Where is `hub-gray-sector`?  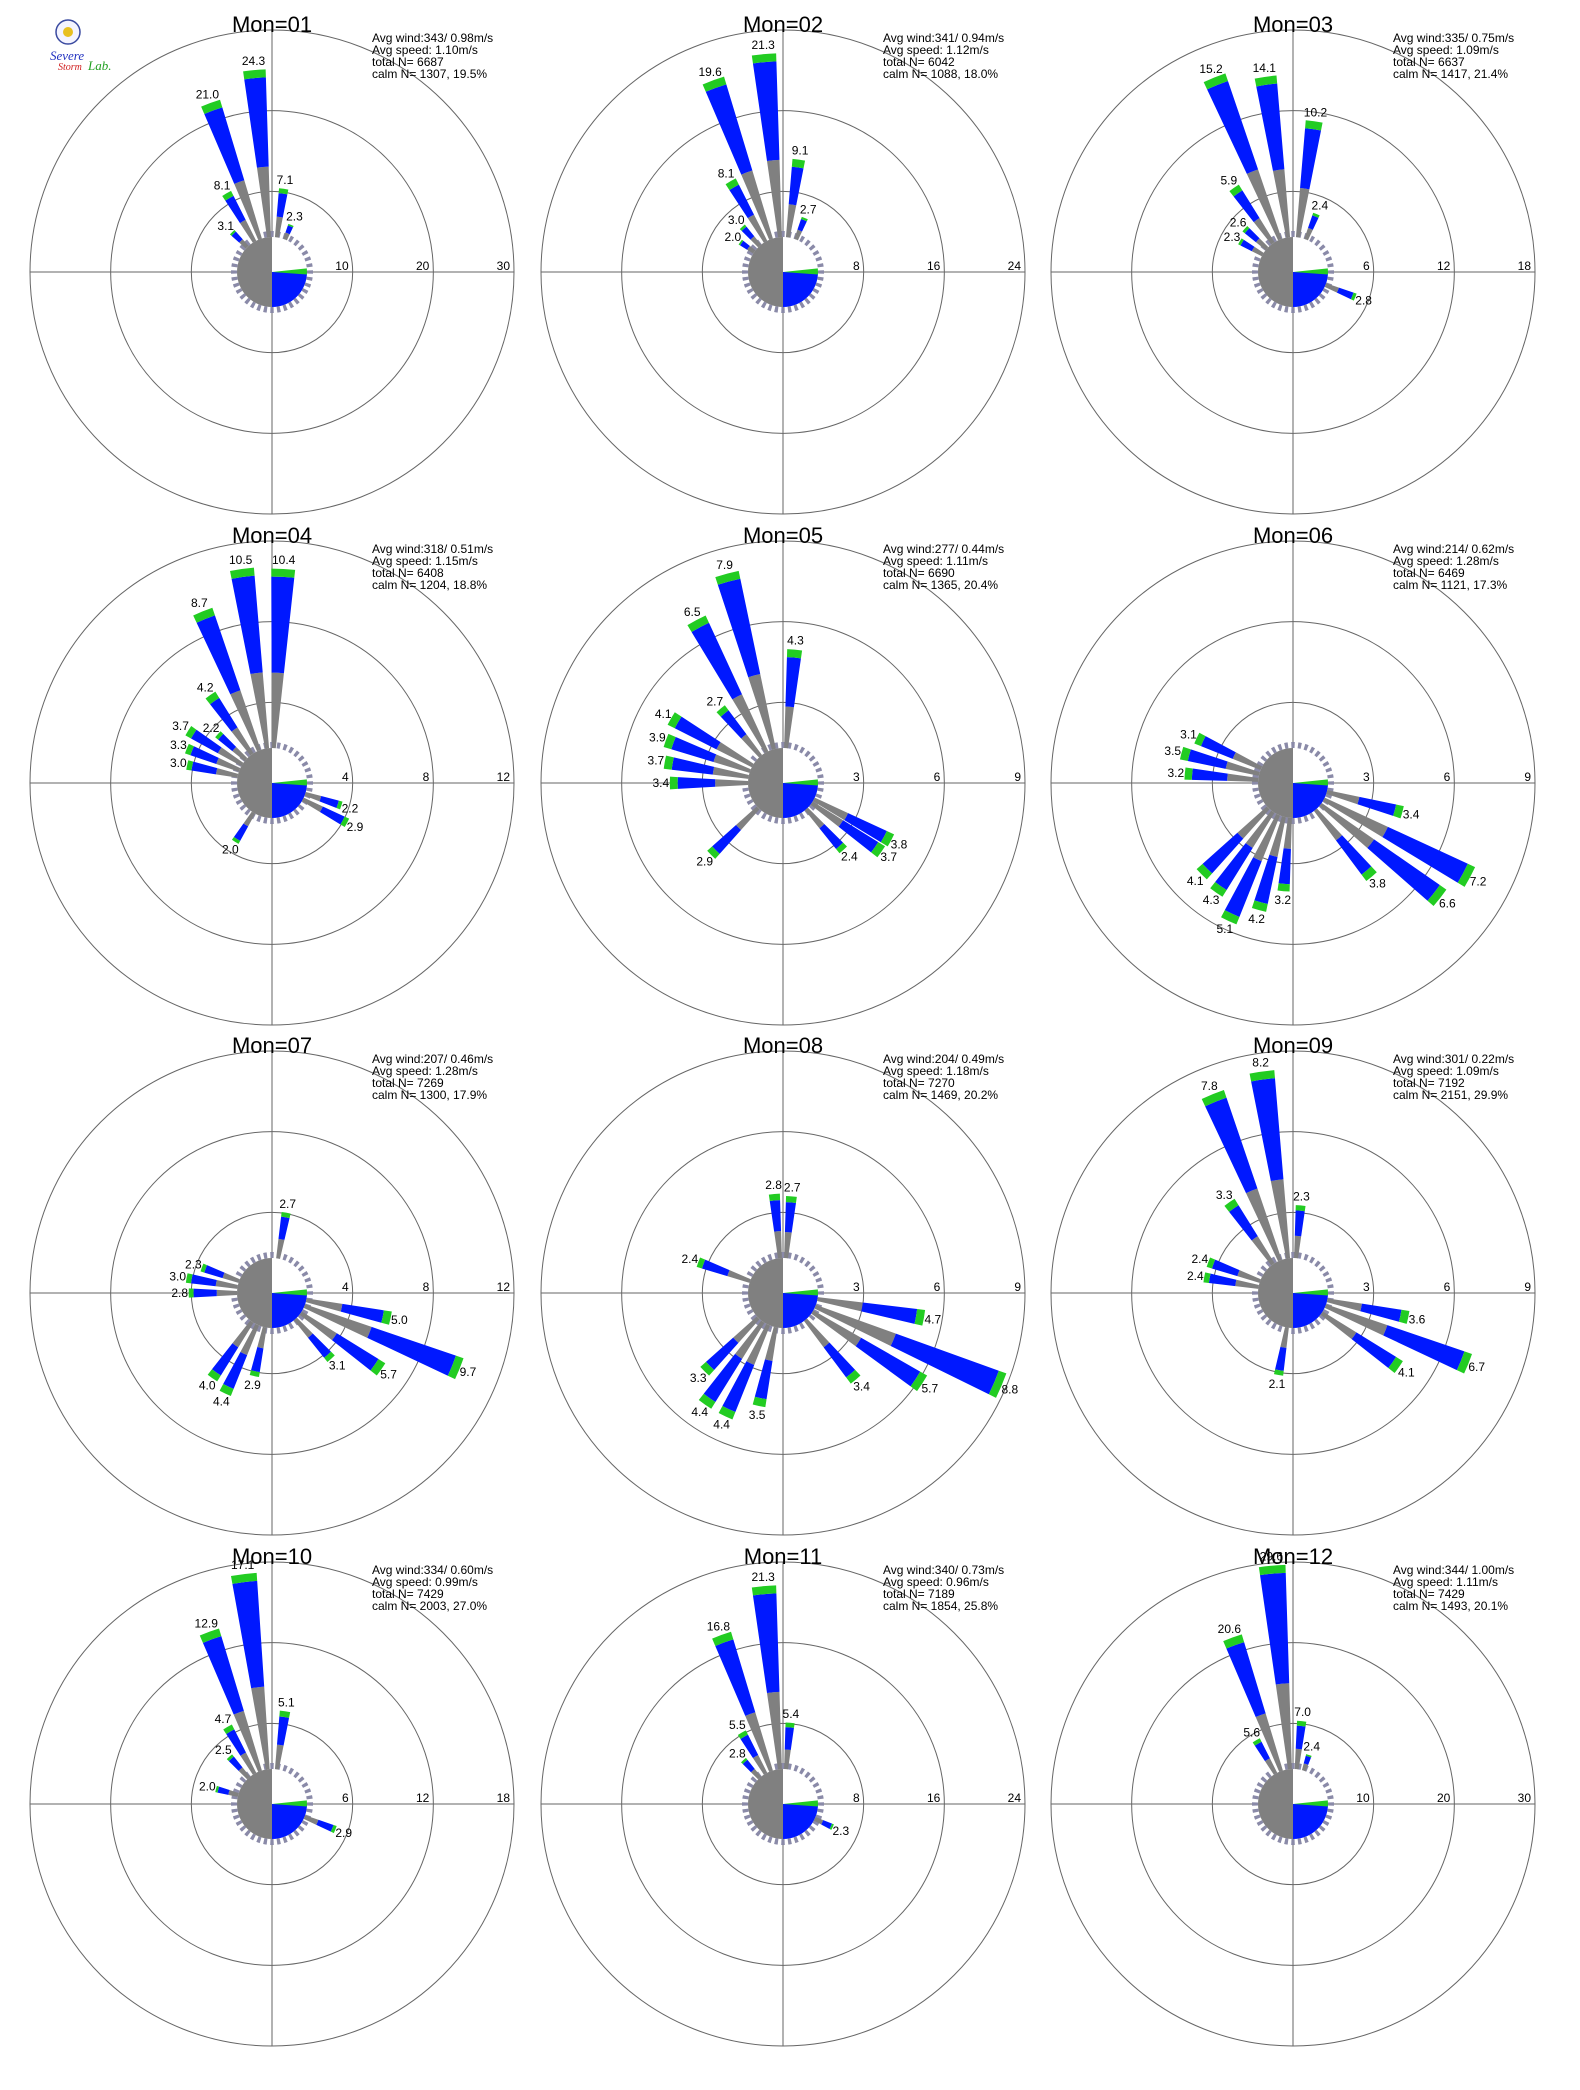
hub-gray-sector is located at coordinates (254, 1293).